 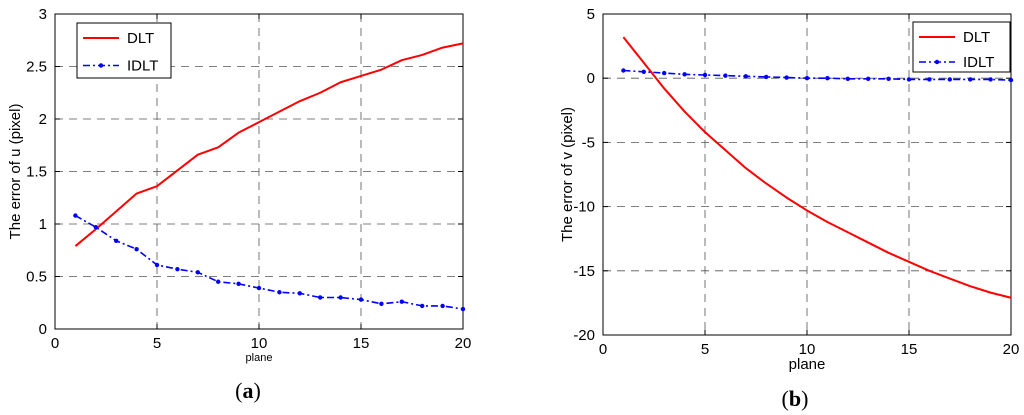 I want to click on y-tick-label: 5, so click(x=591, y=14).